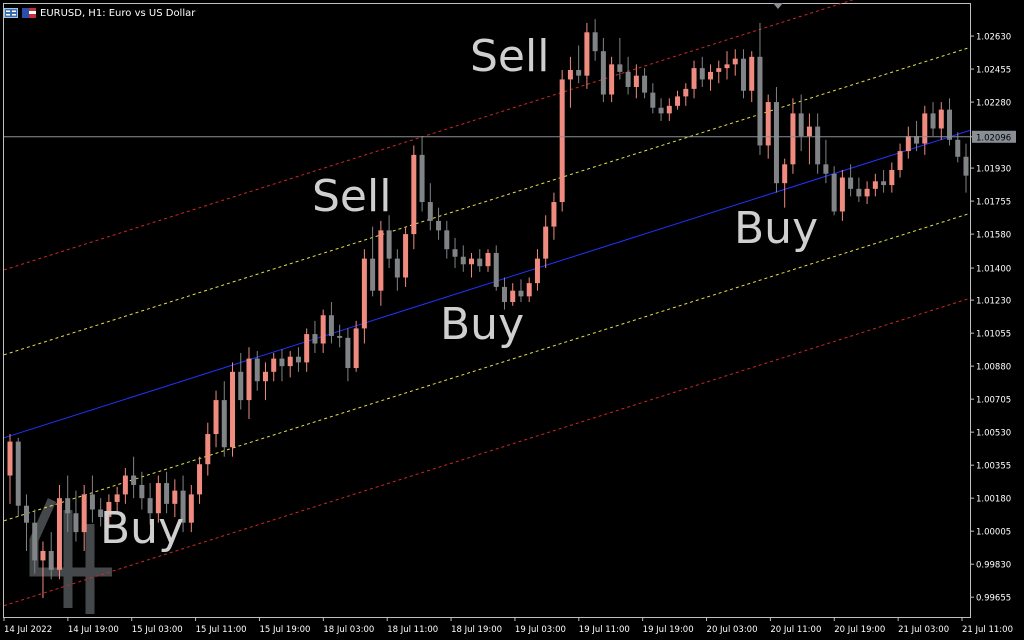 This screenshot has height=640, width=1024. Describe the element at coordinates (994, 136) in the screenshot. I see `current-price-tag` at that location.